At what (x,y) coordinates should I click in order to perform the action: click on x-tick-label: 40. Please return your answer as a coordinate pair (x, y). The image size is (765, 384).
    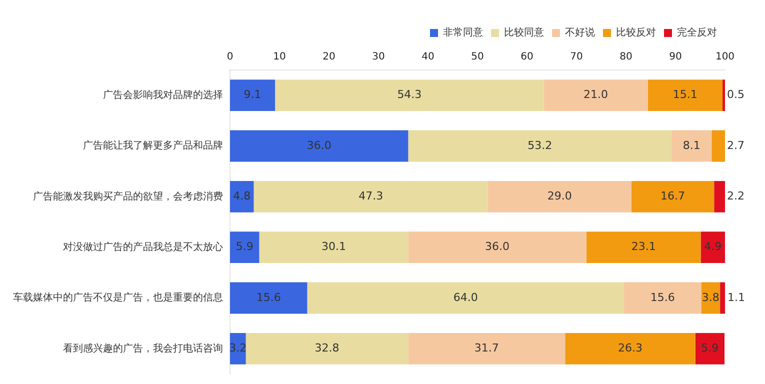
    Looking at the image, I should click on (428, 57).